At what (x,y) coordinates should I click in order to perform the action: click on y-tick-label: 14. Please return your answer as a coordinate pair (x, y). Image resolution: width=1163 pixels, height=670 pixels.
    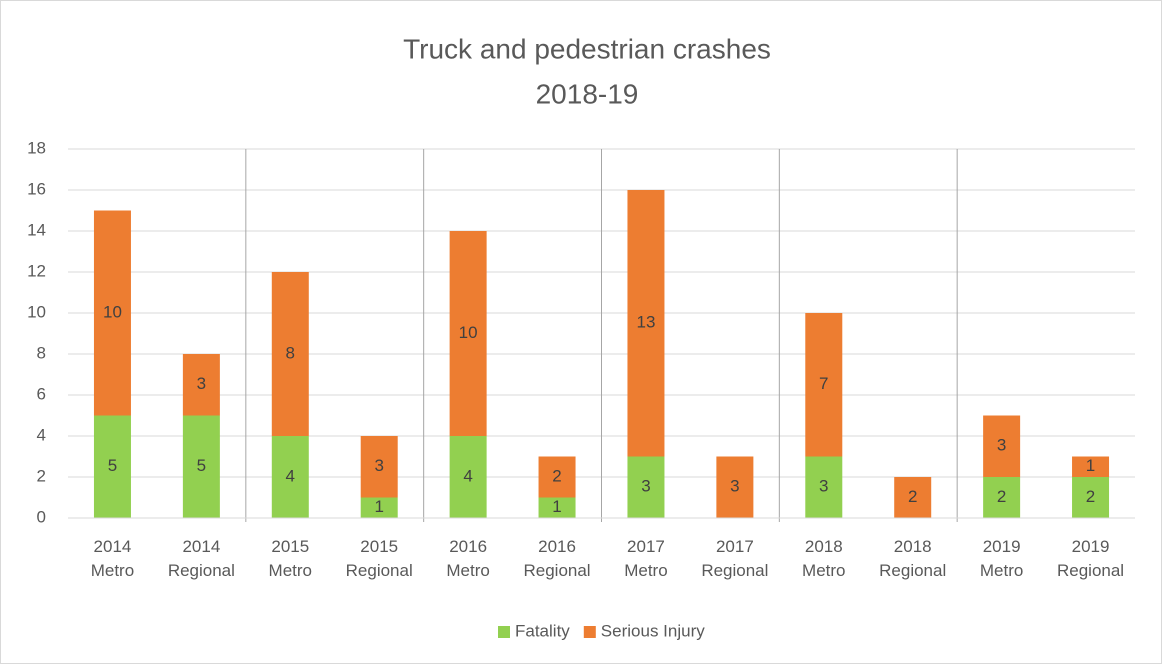
    Looking at the image, I should click on (36, 229).